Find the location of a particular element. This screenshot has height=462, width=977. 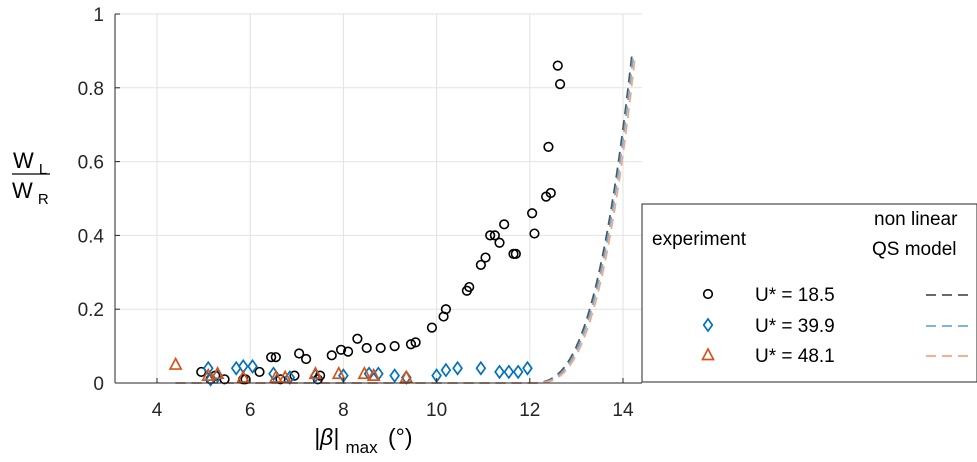

y-tick-label: 0 is located at coordinates (98, 384).